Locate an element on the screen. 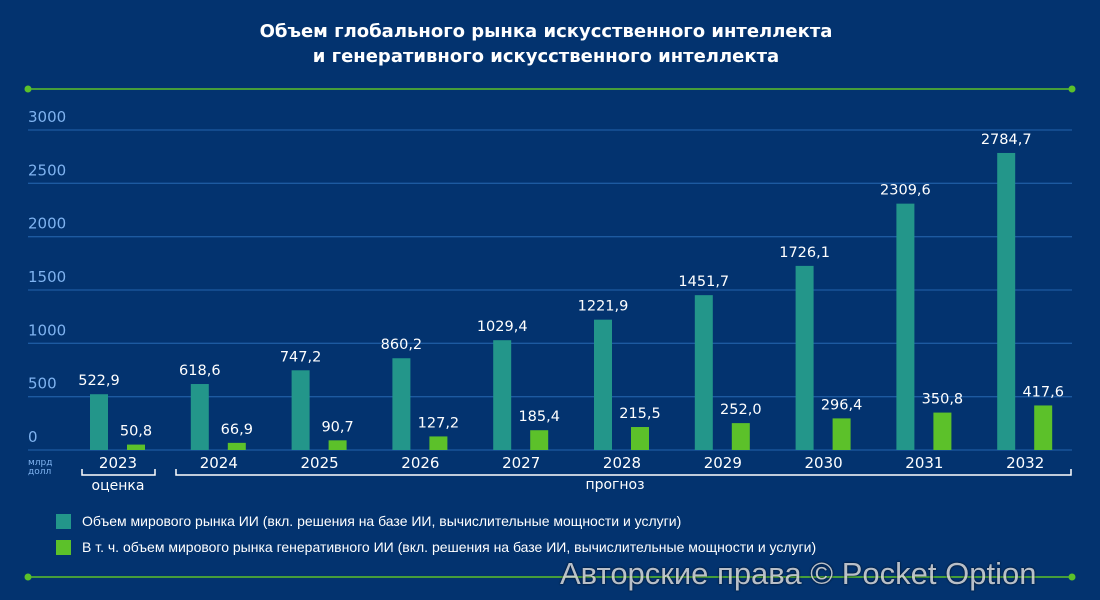 The width and height of the screenshot is (1100, 600). data-label-total: 2784,7 is located at coordinates (1006, 140).